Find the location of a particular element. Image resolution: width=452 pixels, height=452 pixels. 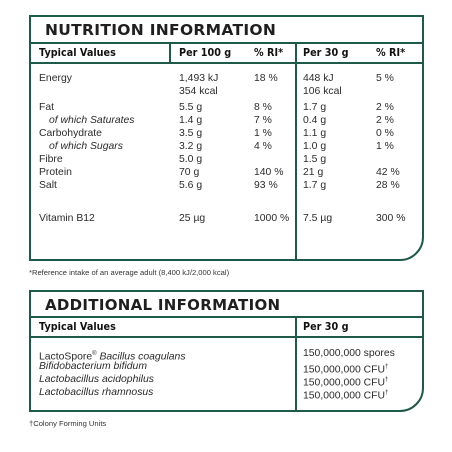

salt-ri100: 93 % is located at coordinates (266, 185).